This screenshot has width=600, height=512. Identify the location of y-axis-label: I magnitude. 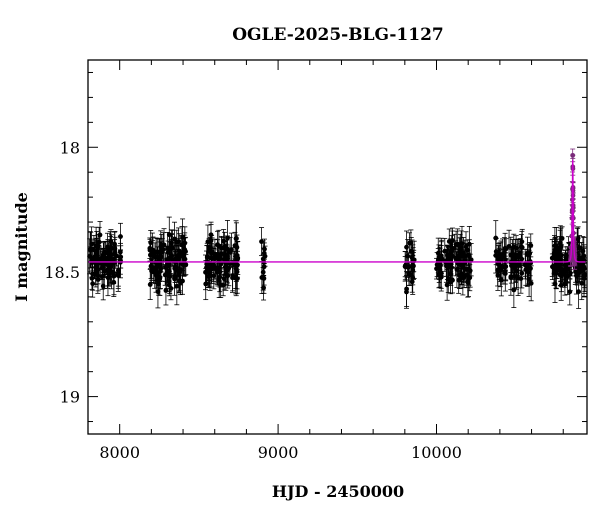
(21, 247).